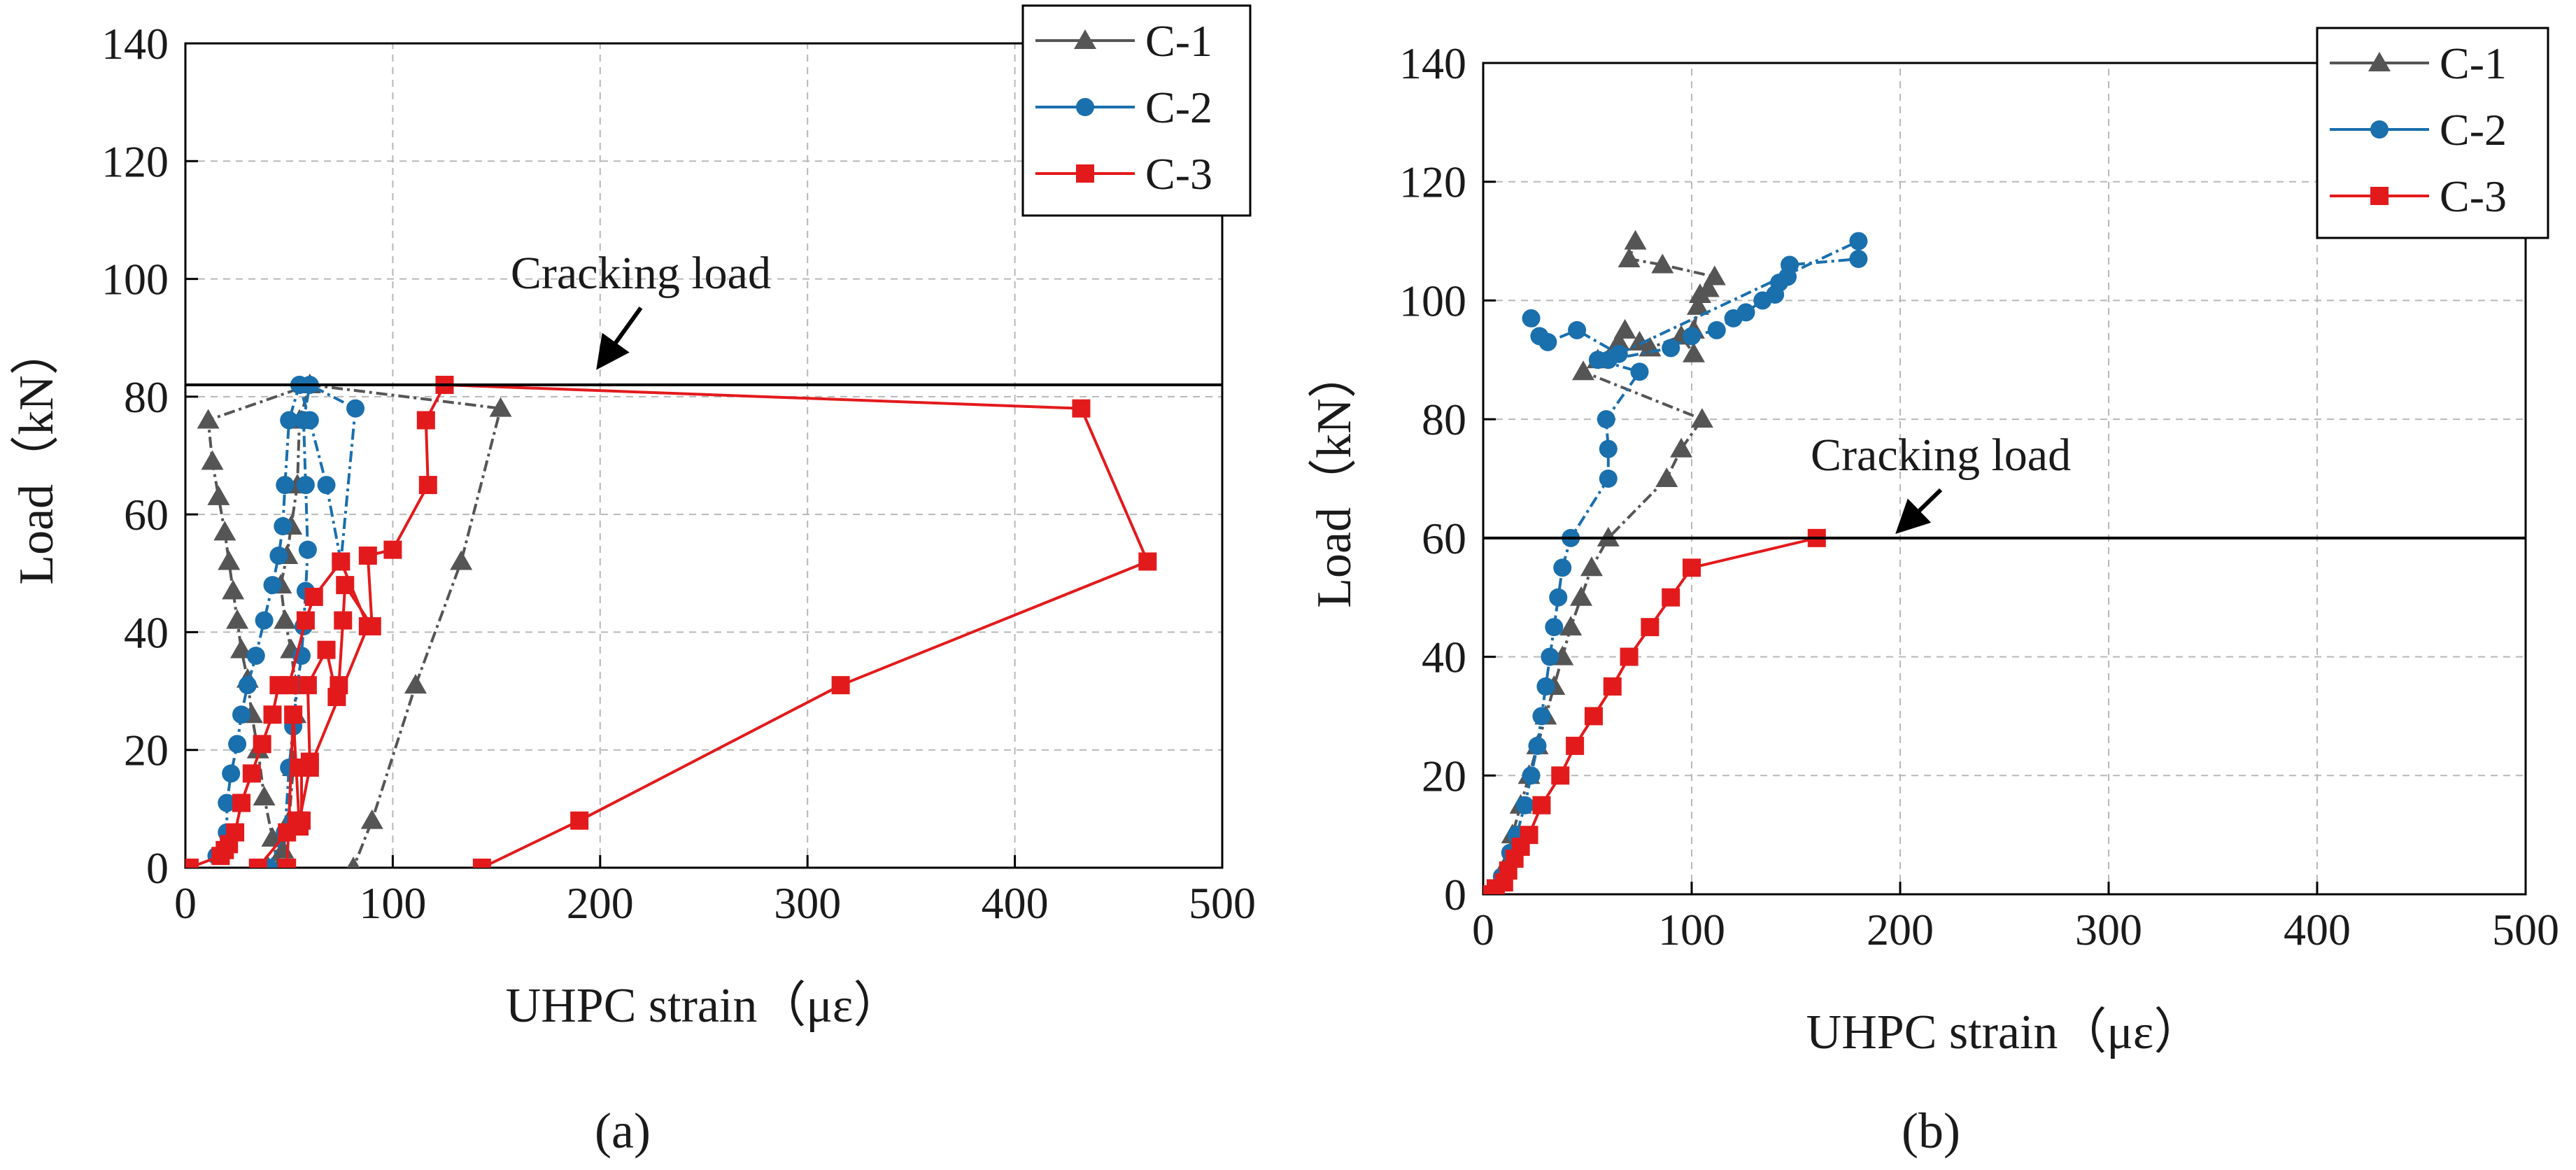 The width and height of the screenshot is (2576, 1170). I want to click on legend: C-1 C-2 C-3, so click(2432, 133).